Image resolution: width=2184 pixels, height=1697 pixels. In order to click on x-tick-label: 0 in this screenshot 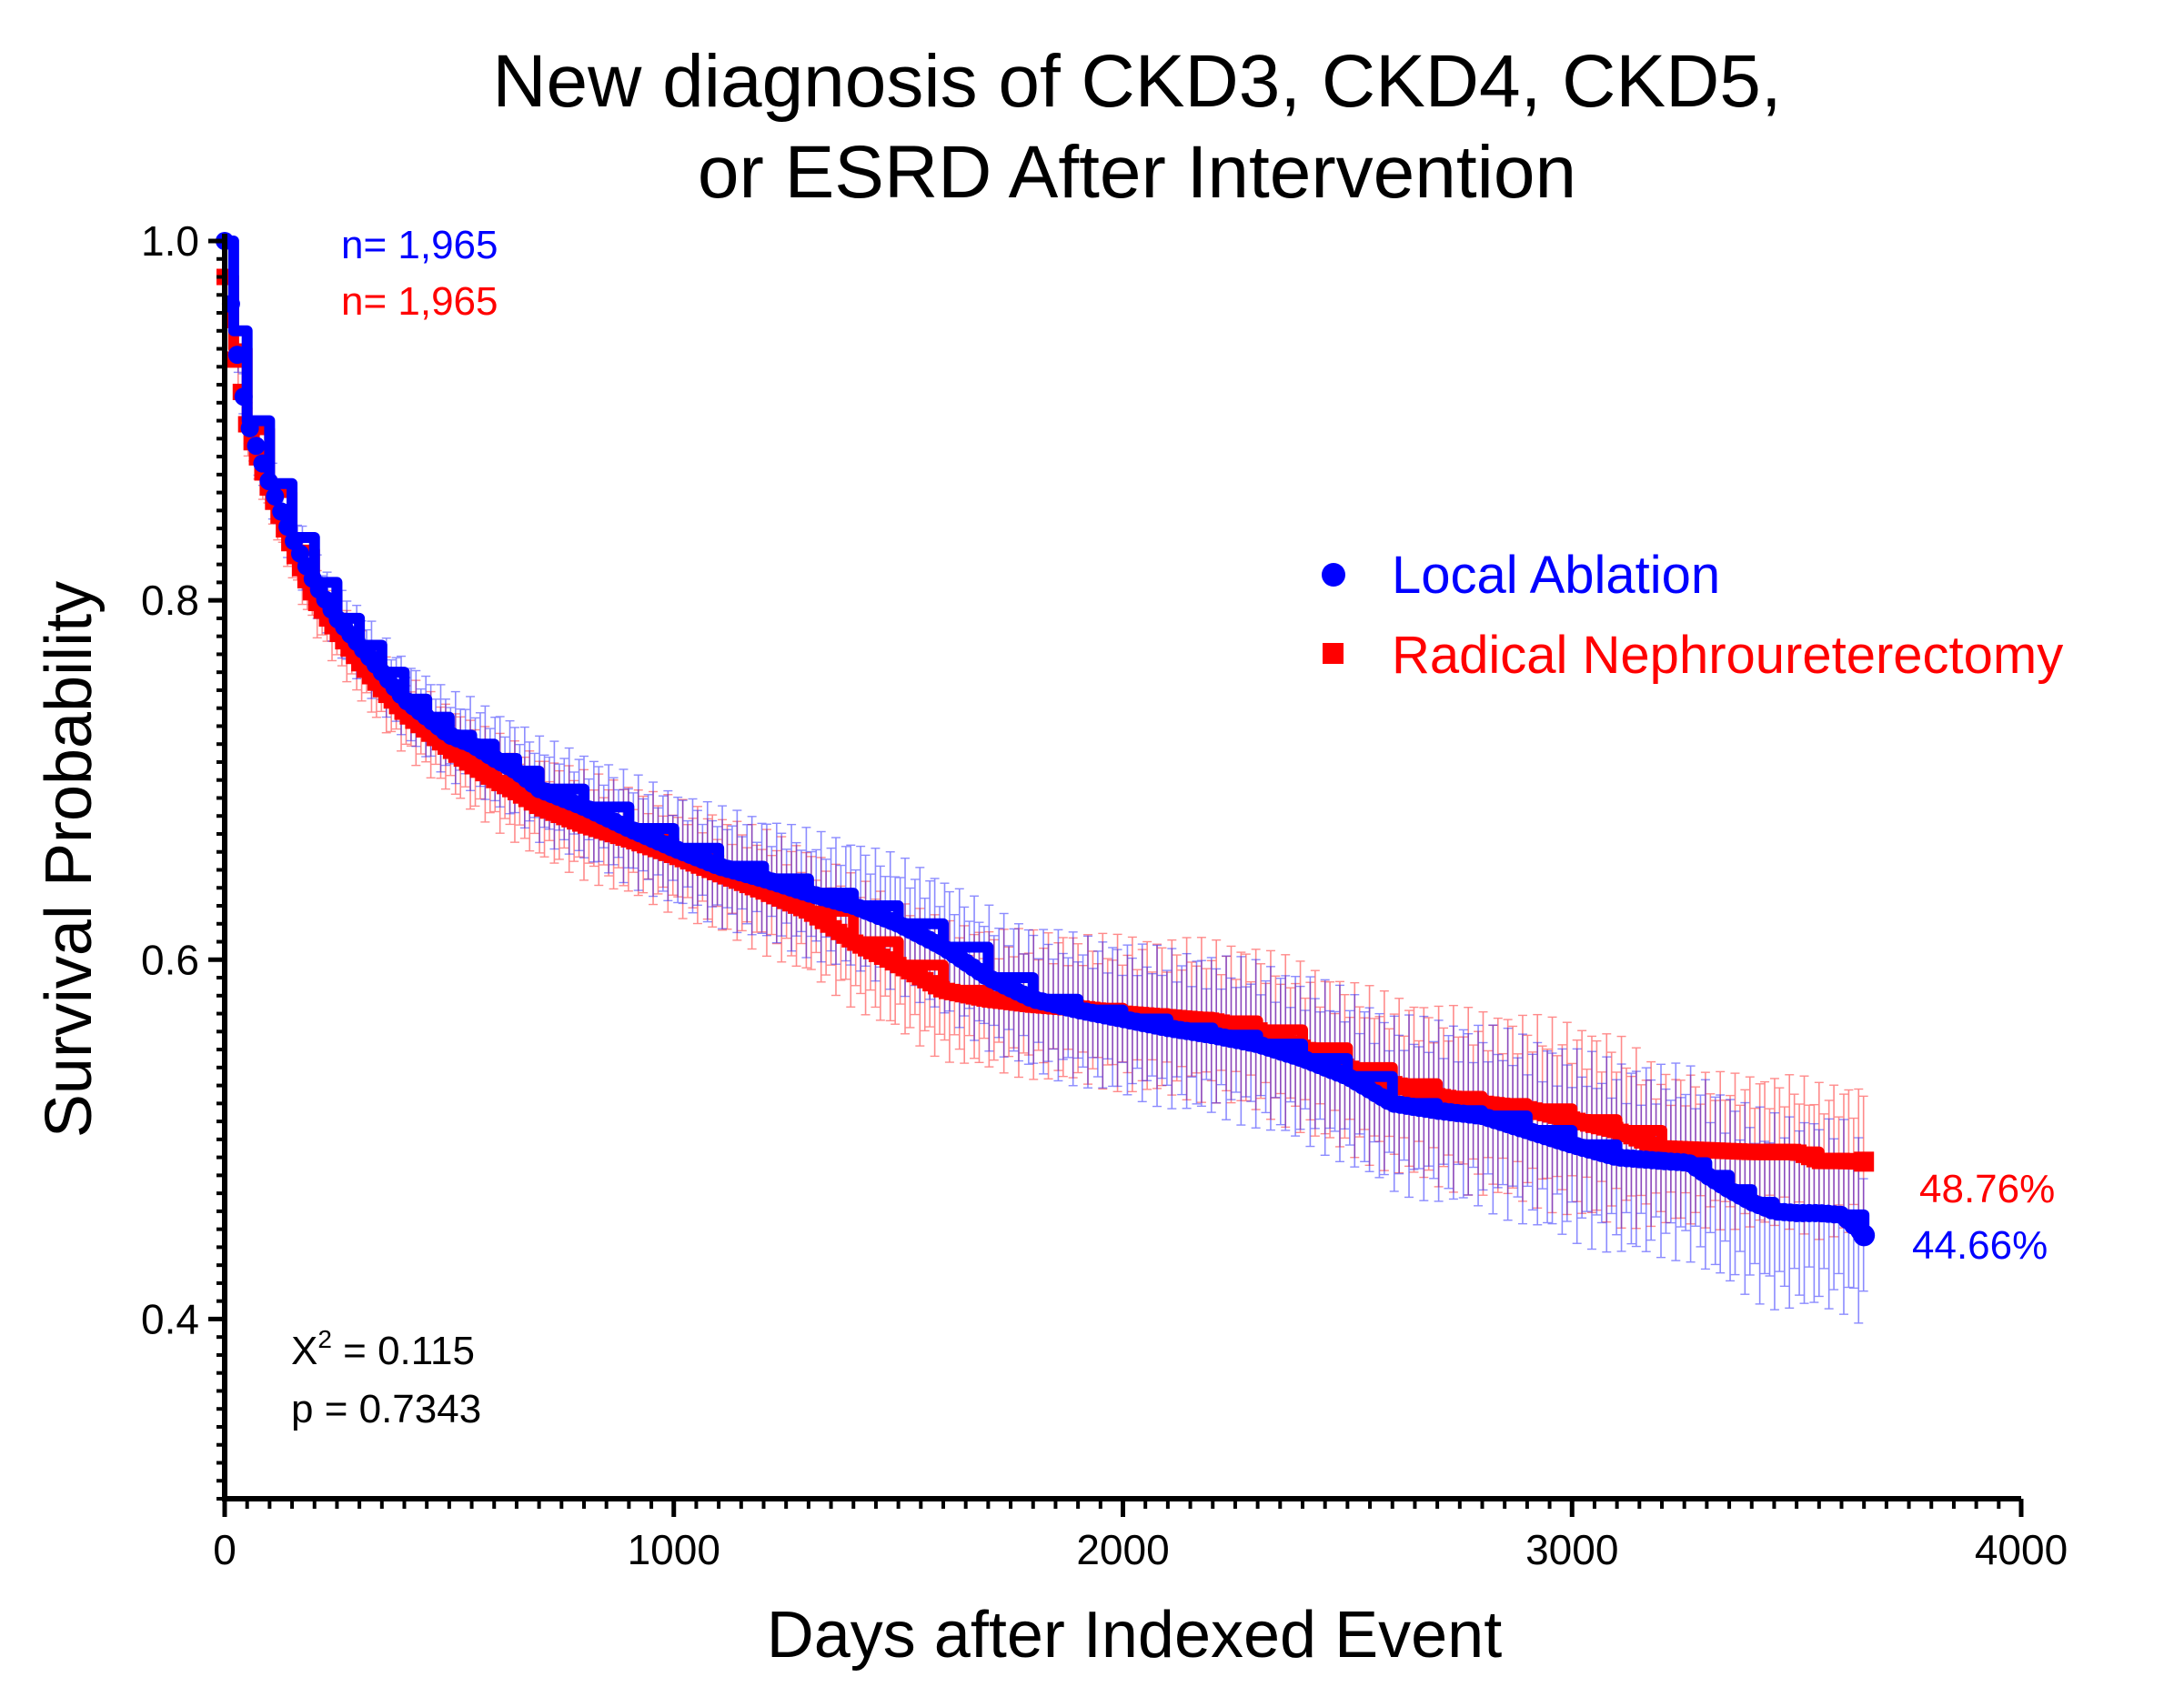, I will do `click(225, 1549)`.